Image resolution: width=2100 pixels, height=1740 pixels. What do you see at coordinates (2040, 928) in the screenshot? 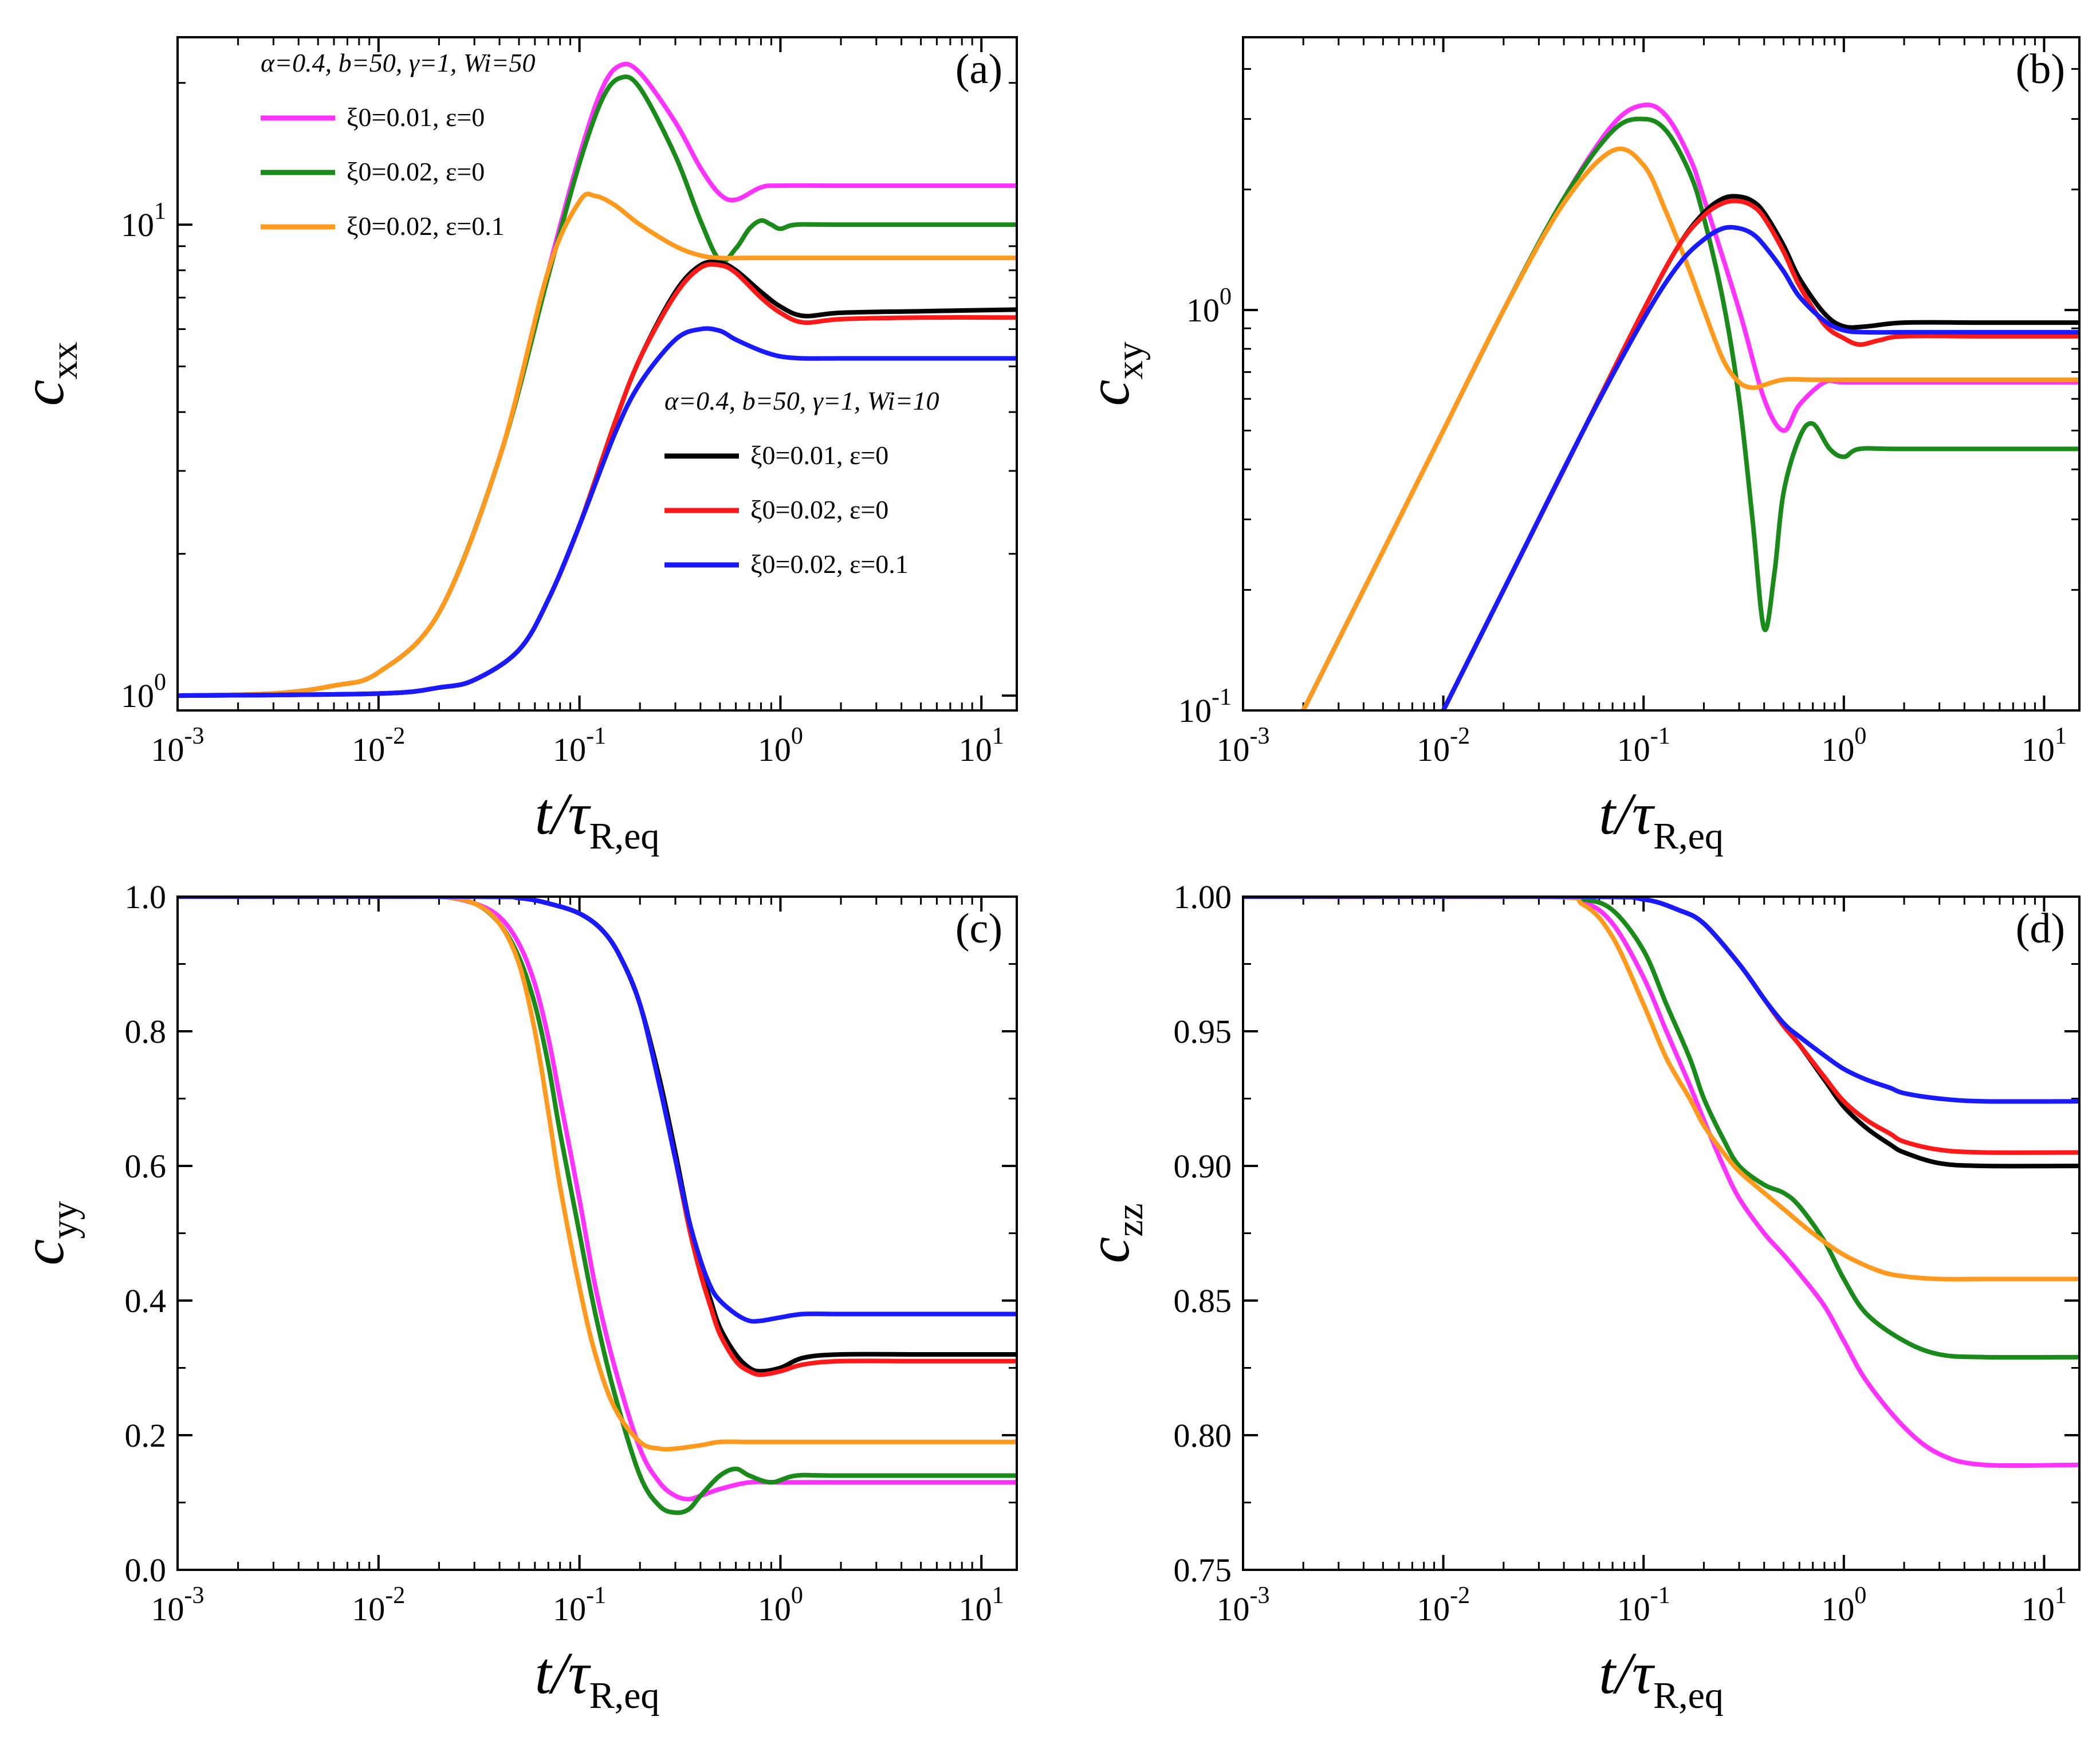
I see `panel-letter: (d)` at bounding box center [2040, 928].